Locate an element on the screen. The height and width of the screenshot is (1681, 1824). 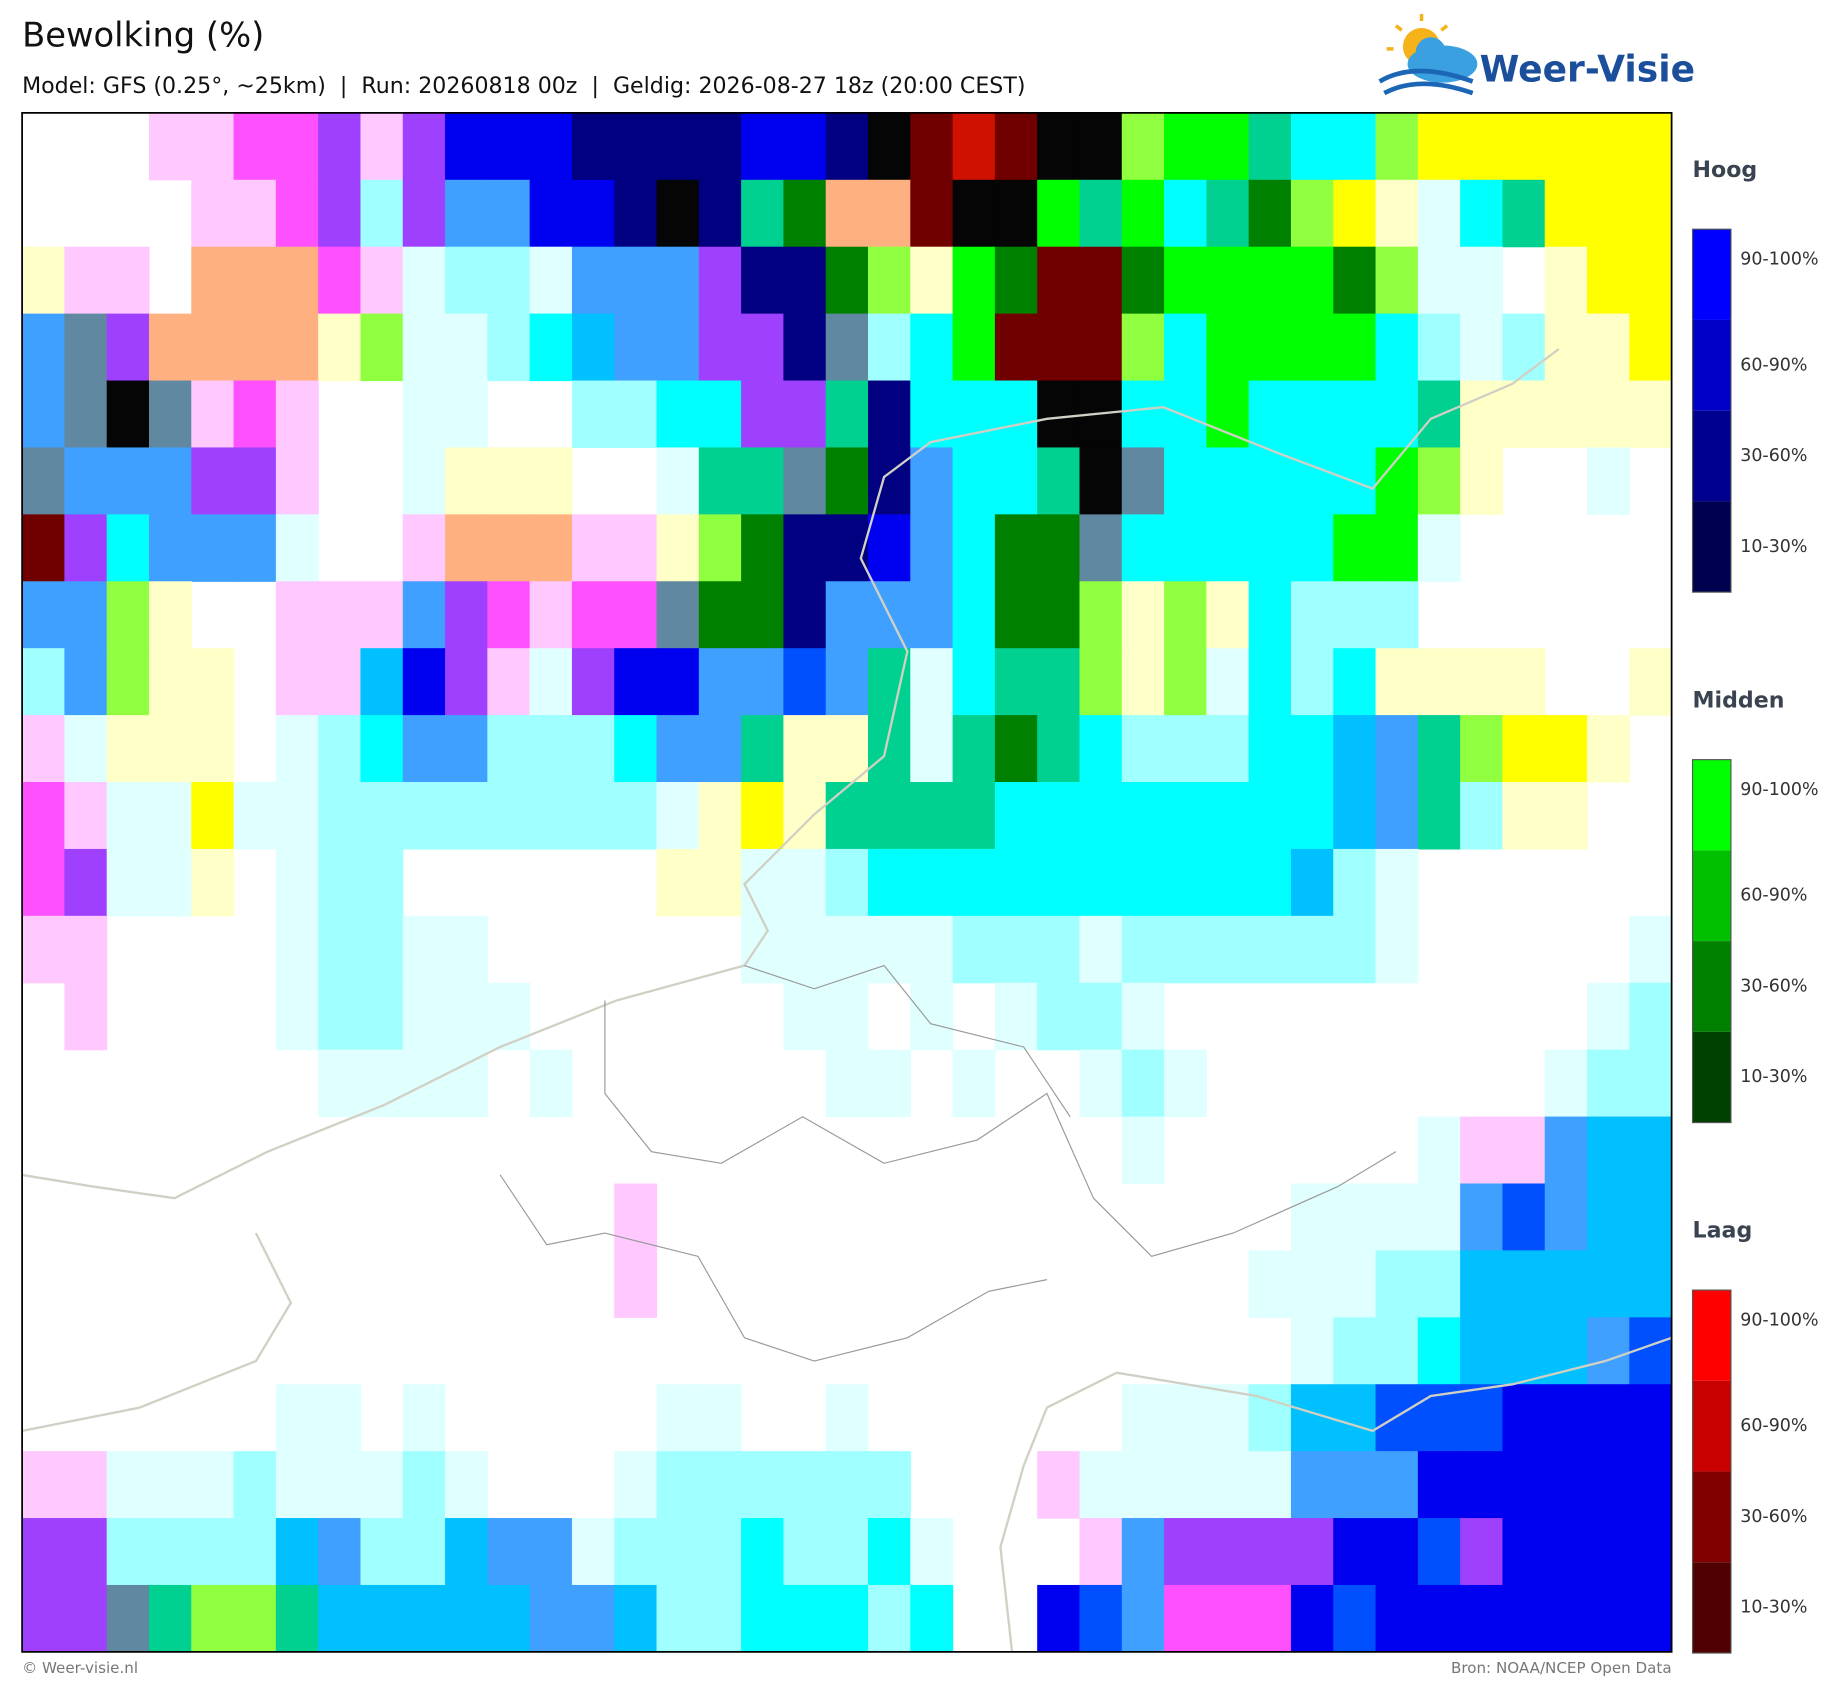
legend-title: Hoog is located at coordinates (1725, 170).